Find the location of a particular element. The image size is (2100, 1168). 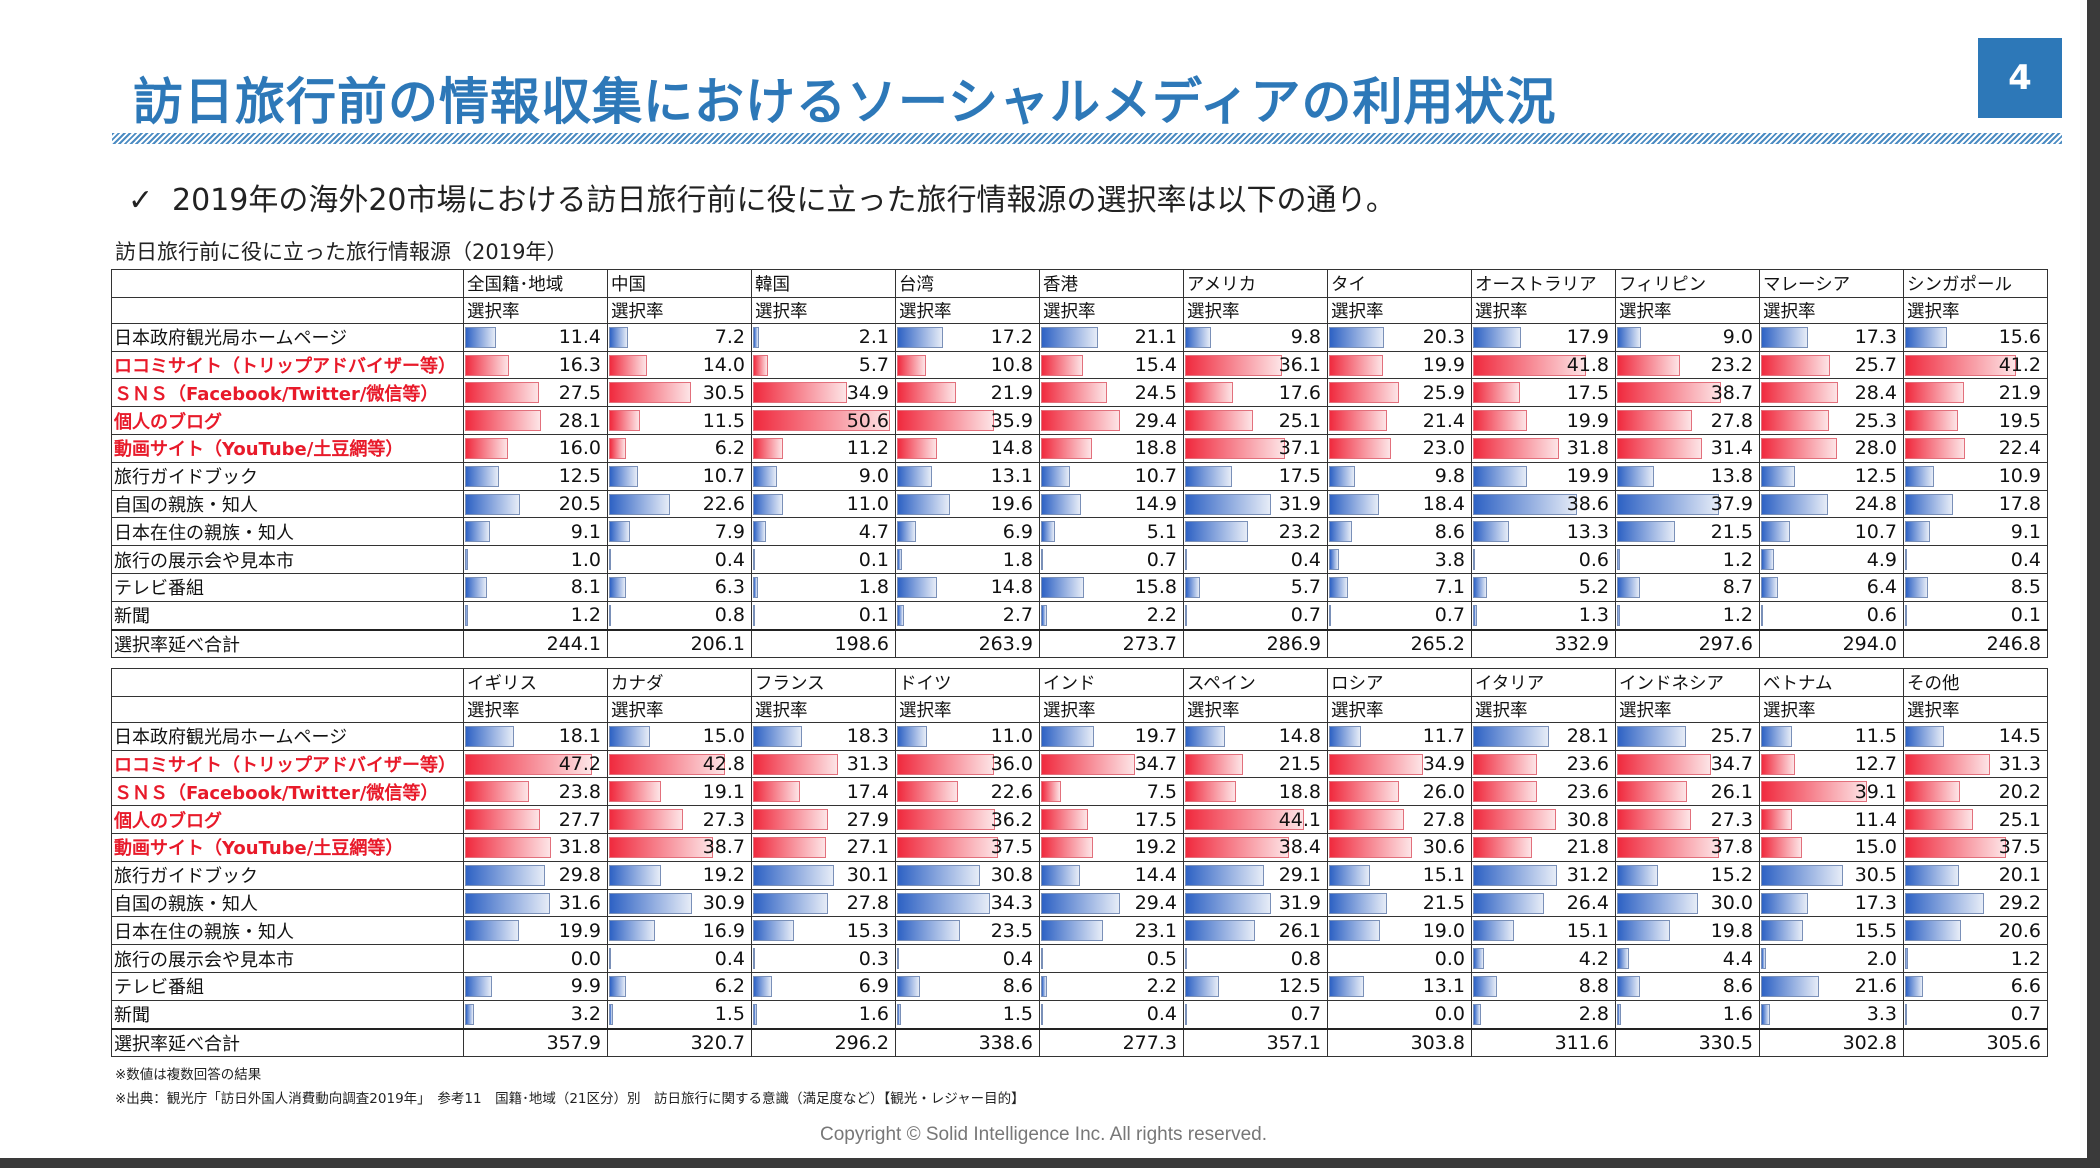

value-text: 0.4 is located at coordinates (729, 958).